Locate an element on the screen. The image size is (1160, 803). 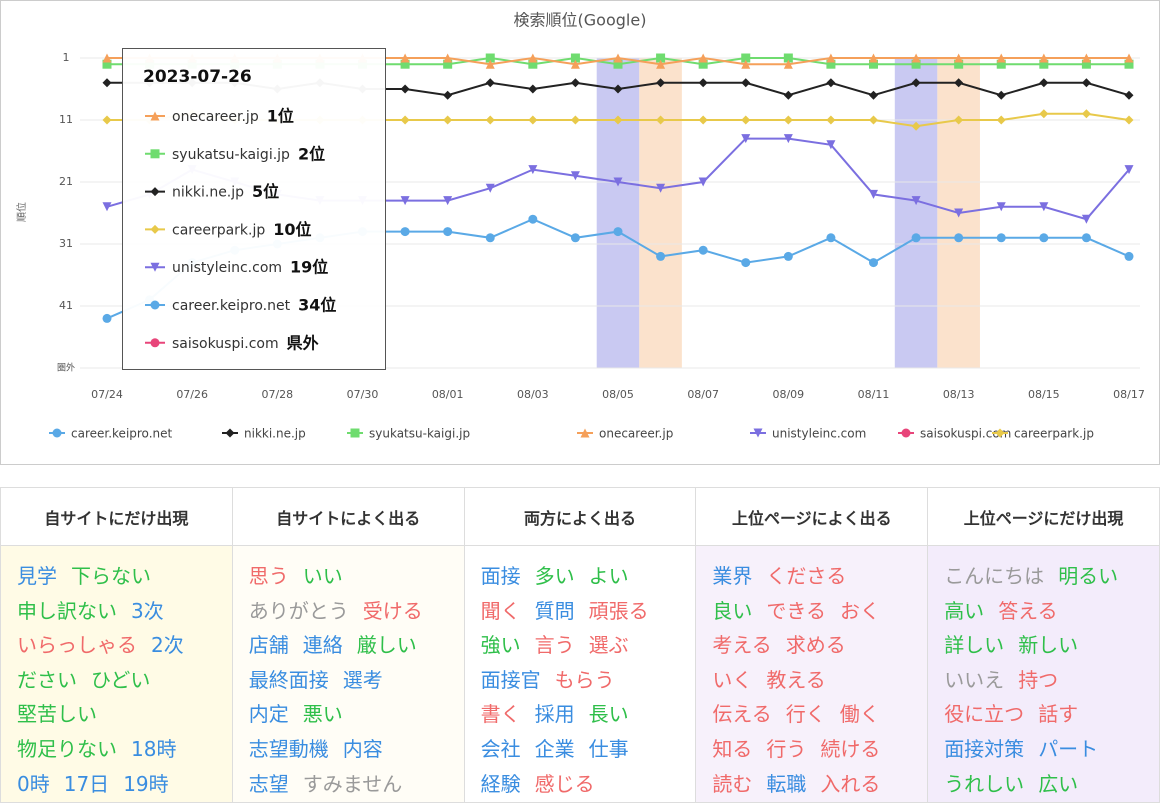
word: 知る is located at coordinates (732, 748).